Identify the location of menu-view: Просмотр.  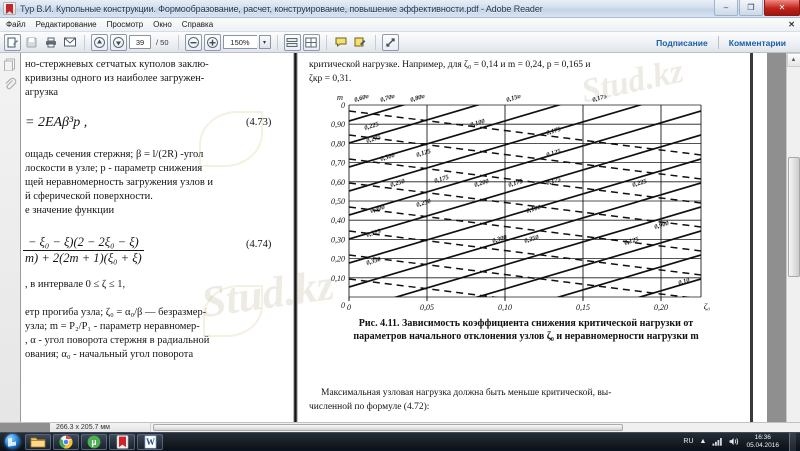
(125, 24).